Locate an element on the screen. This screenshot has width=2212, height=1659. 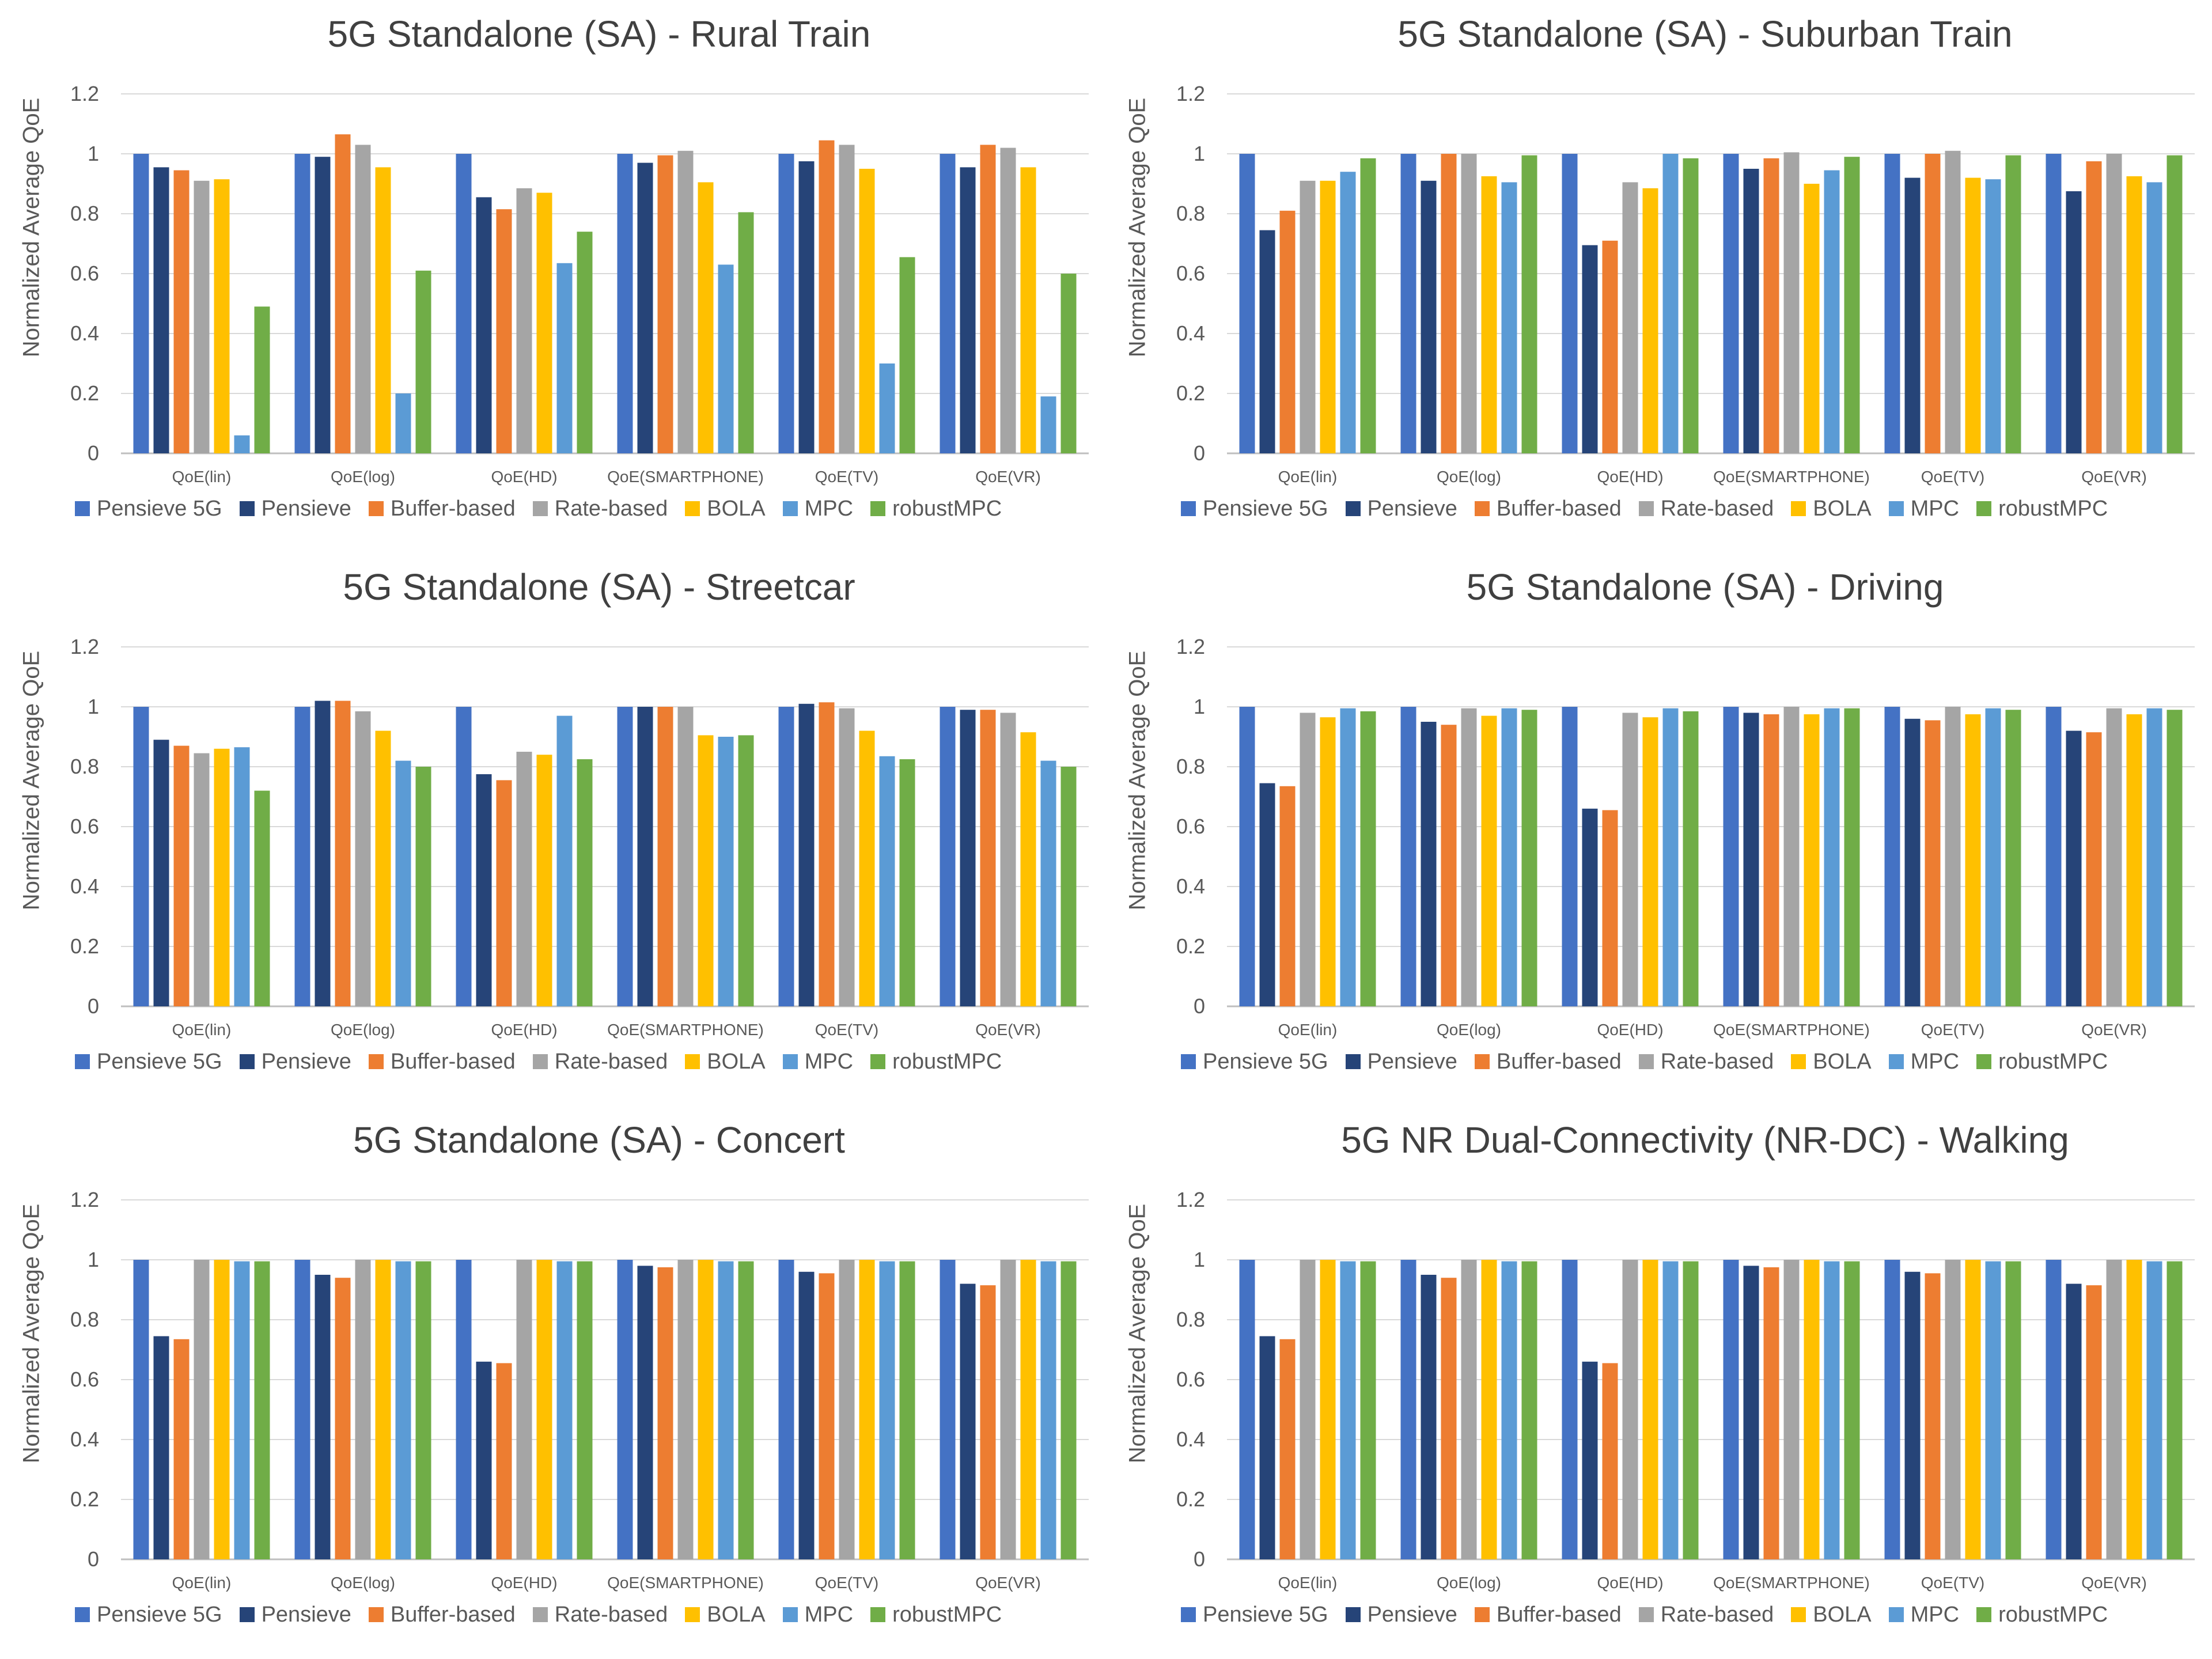
x-tick-label: QoE(lin) is located at coordinates (1308, 1030).